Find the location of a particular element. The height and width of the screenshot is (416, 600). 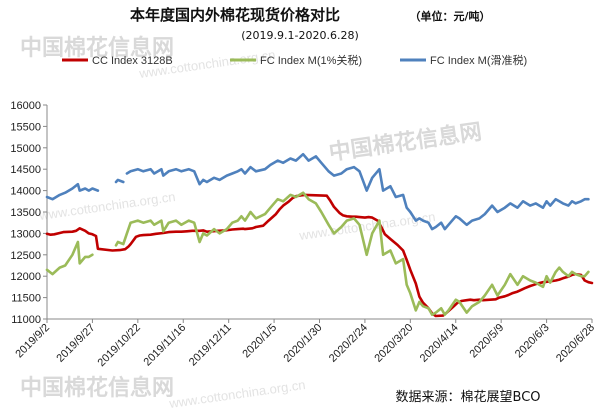

chart-subtitle: (2019.9.1-2020.6.28) is located at coordinates (300, 35).